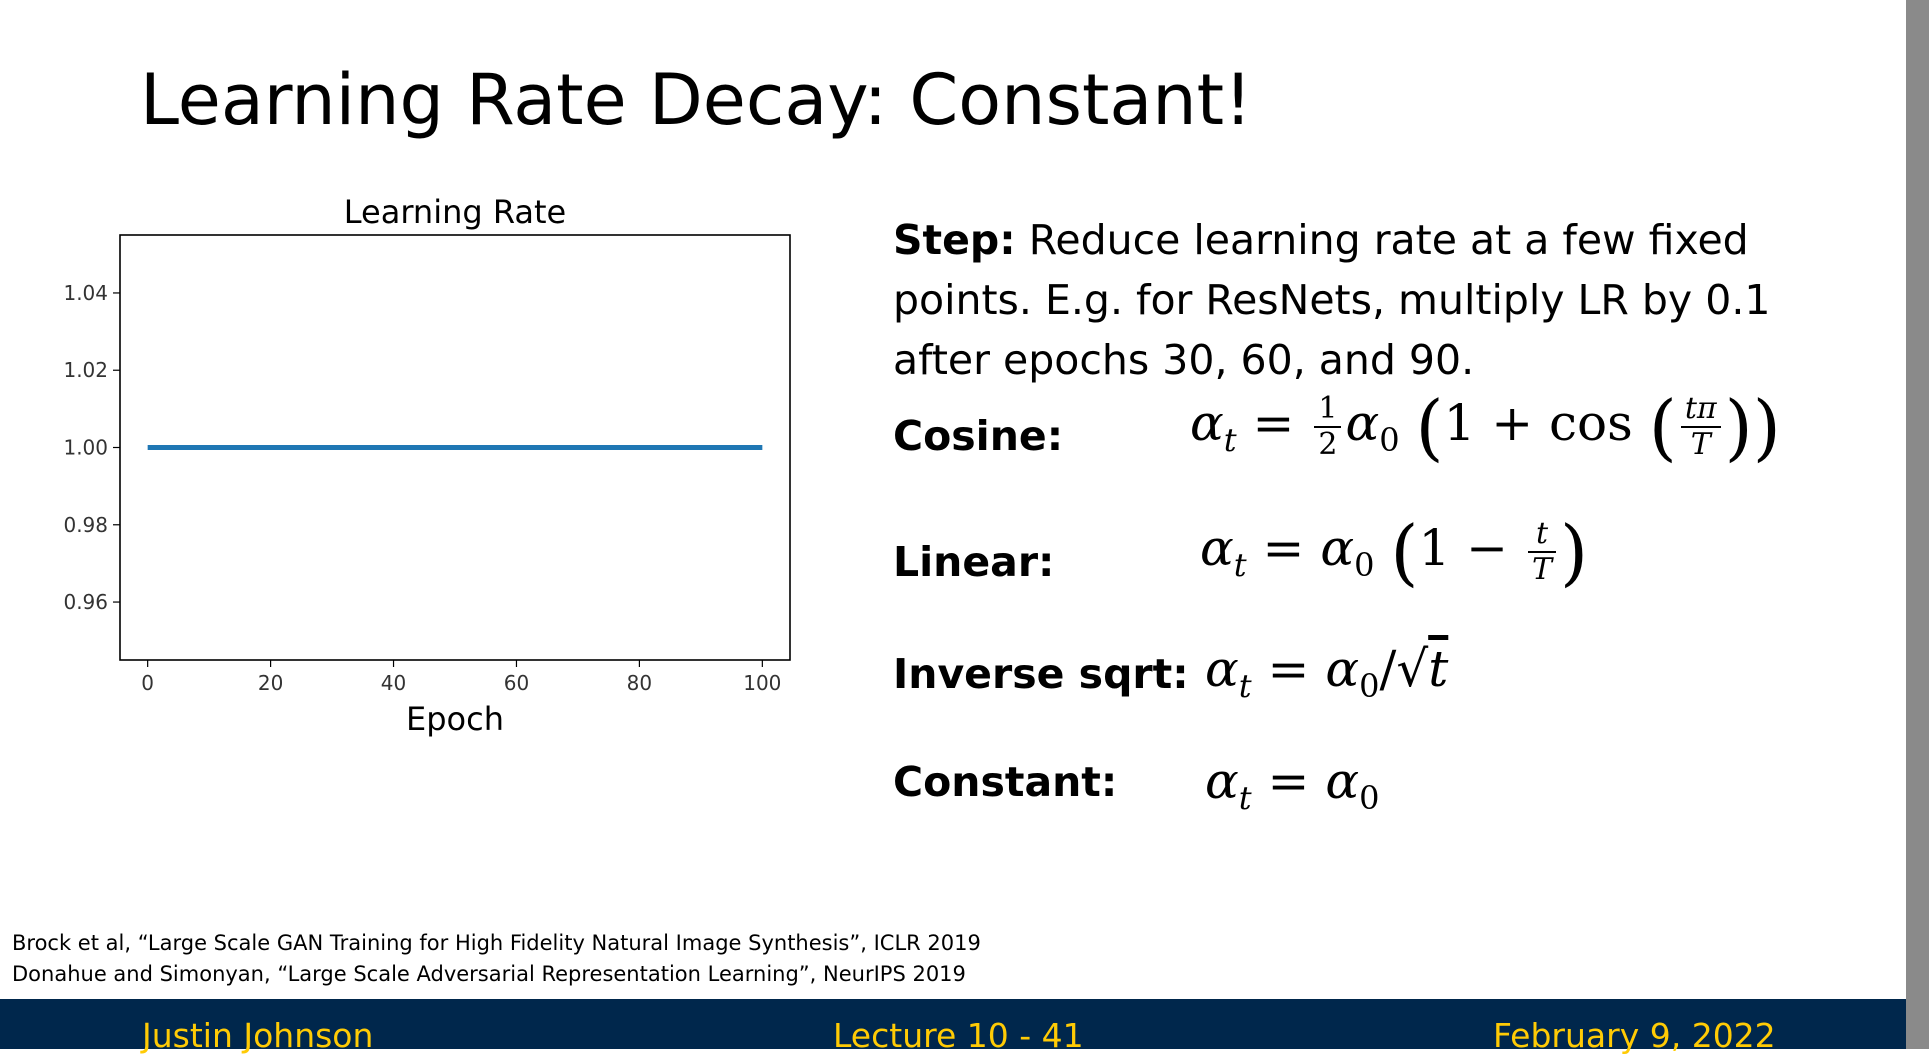 This screenshot has width=1929, height=1055. Describe the element at coordinates (762, 683) in the screenshot. I see `x-tick-label: 100` at that location.